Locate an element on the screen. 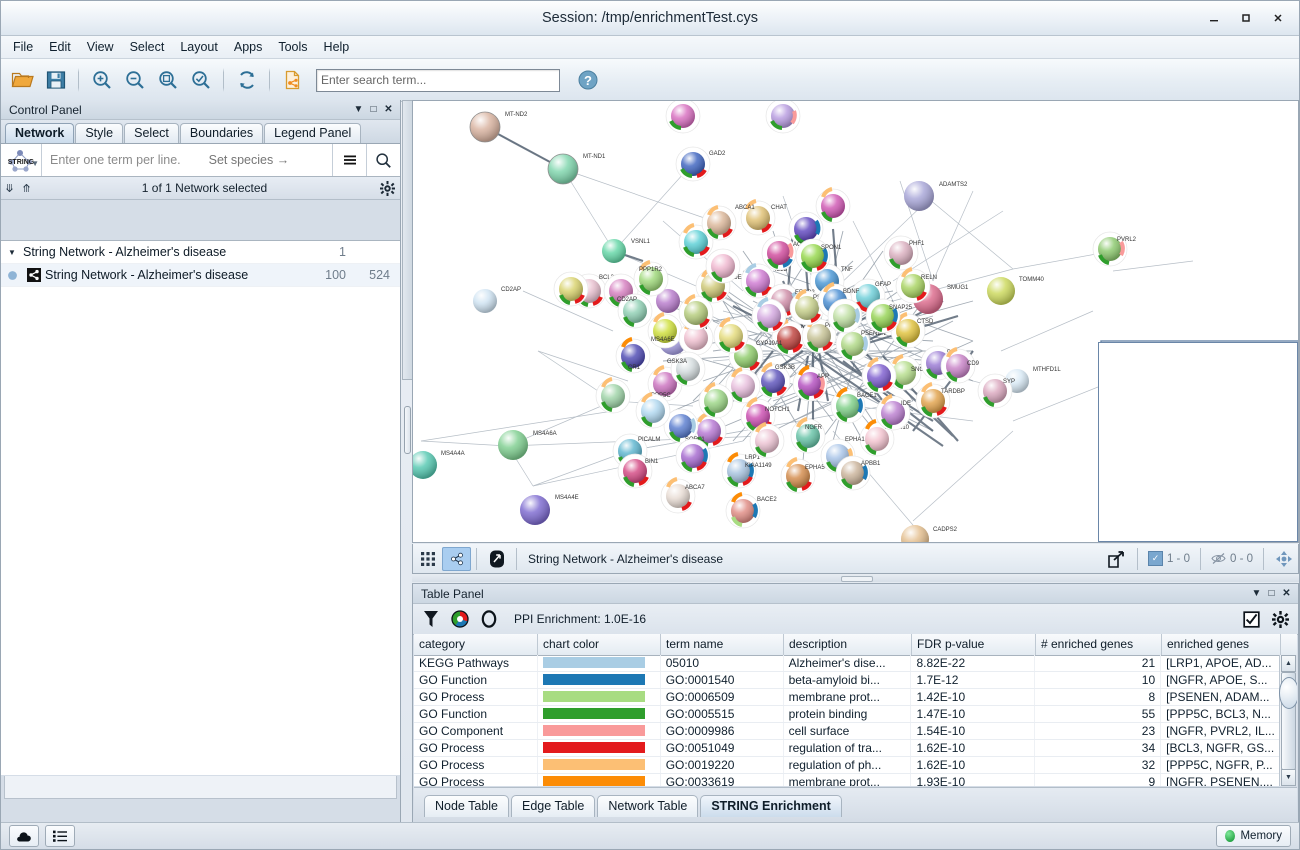 The height and width of the screenshot is (850, 1300). export-image-icon is located at coordinates (1117, 559).